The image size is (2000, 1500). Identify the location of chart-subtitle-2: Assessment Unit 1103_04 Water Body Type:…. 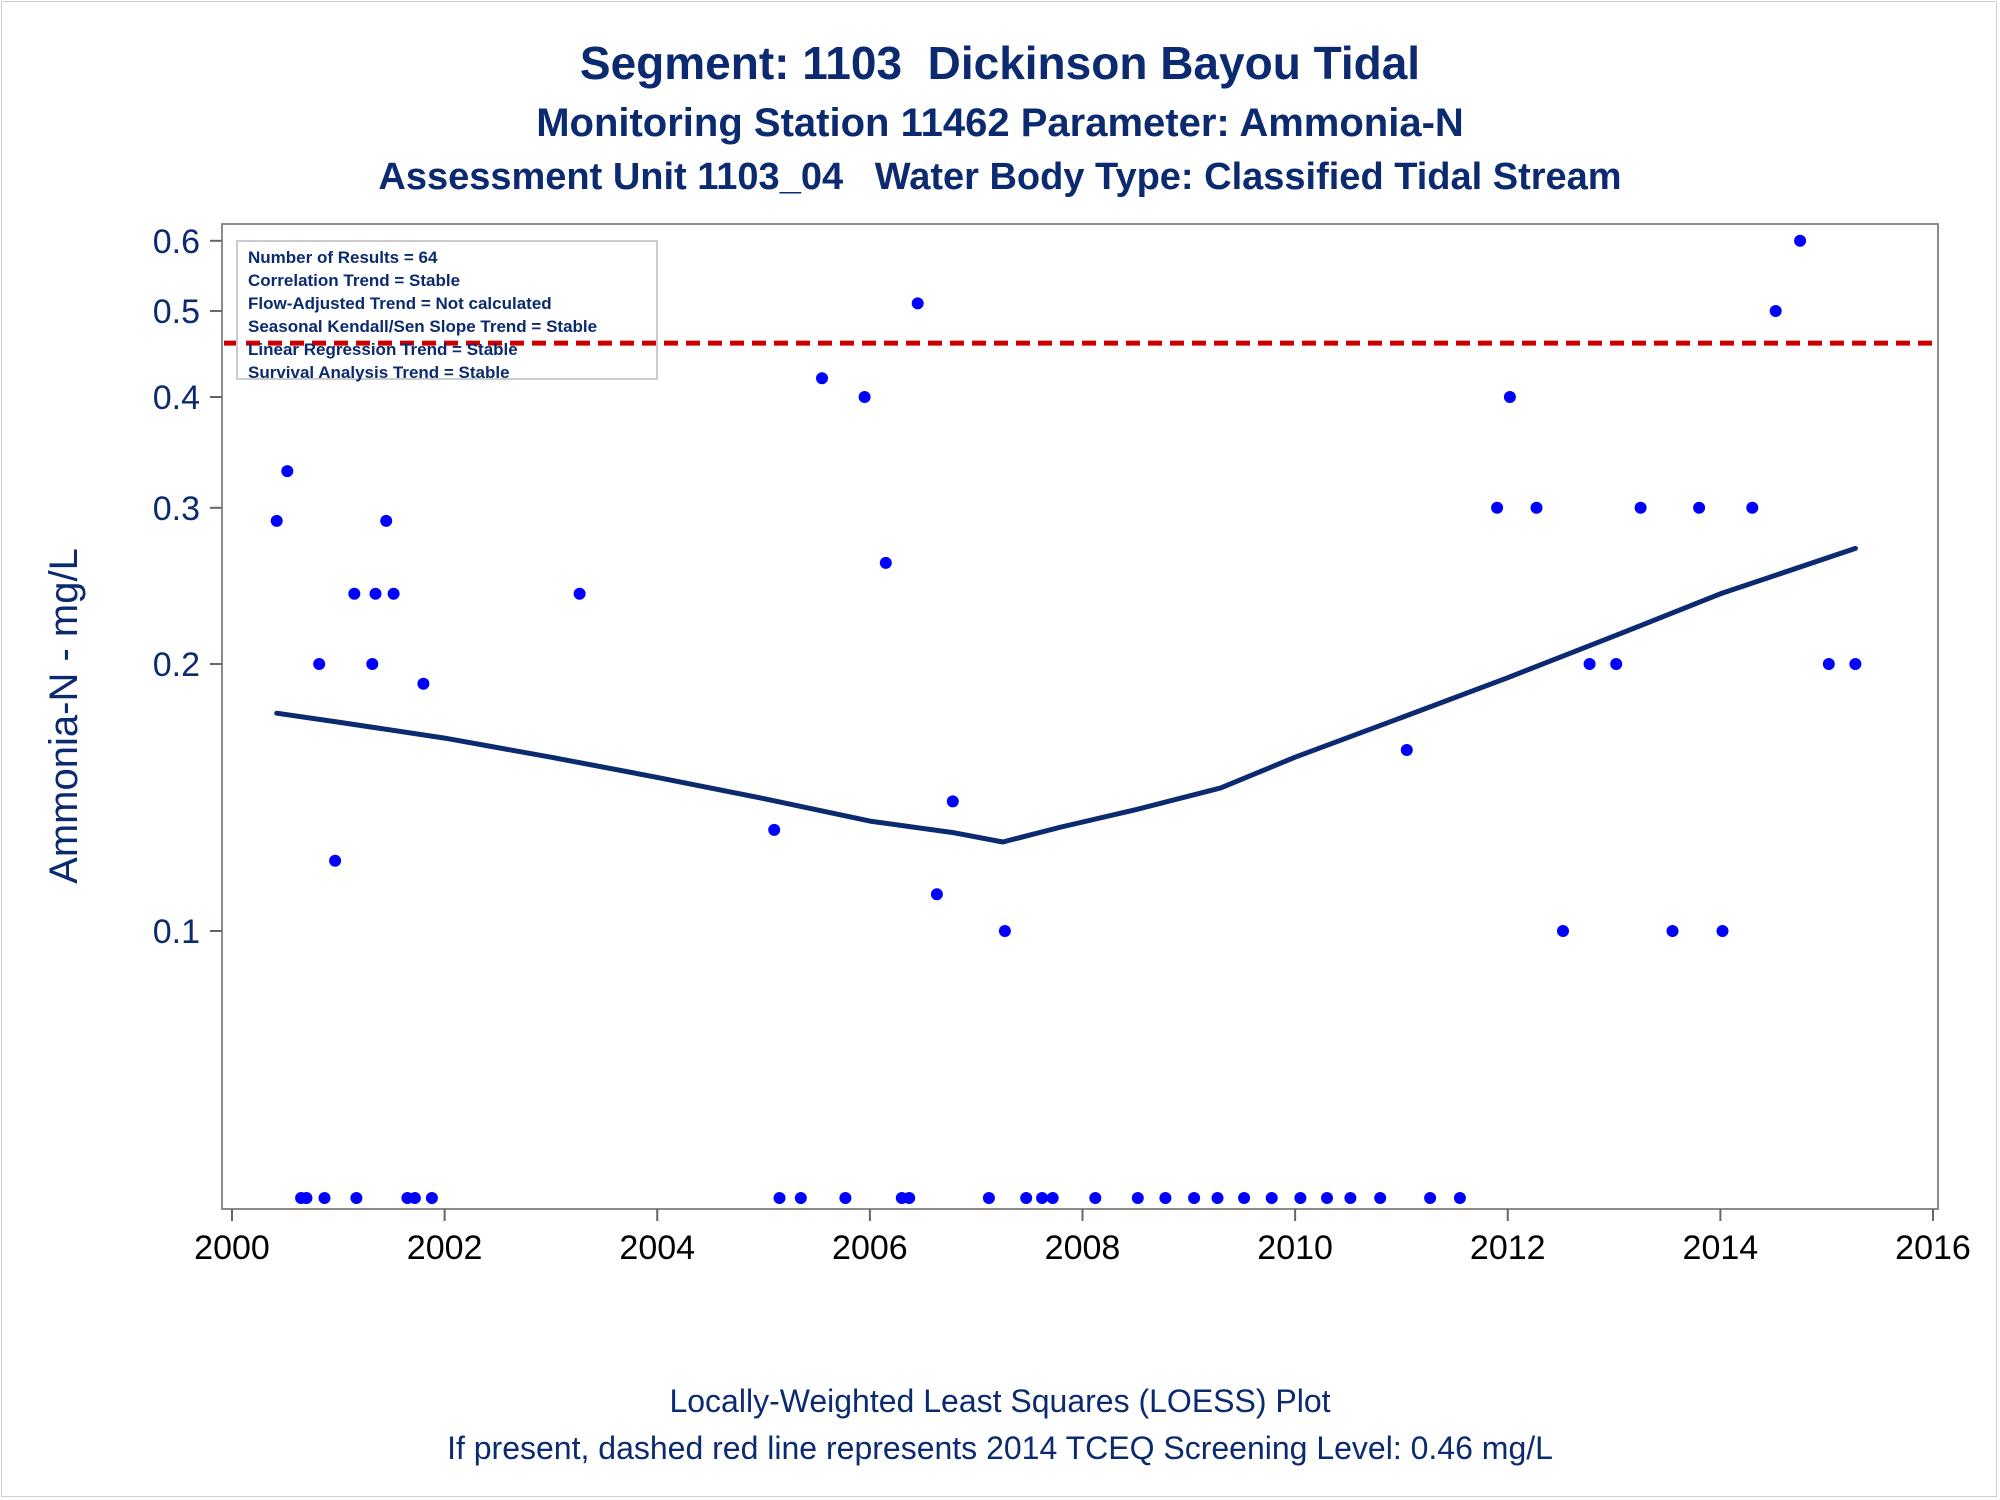
(1000, 177).